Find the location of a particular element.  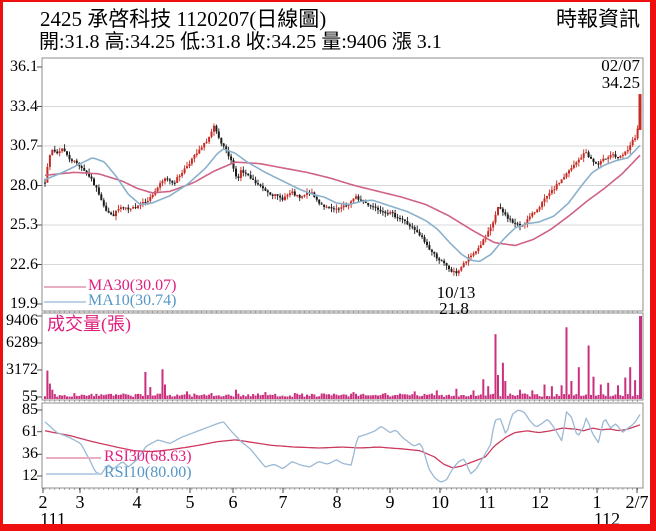

source-label: 時報資訊 is located at coordinates (598, 19).